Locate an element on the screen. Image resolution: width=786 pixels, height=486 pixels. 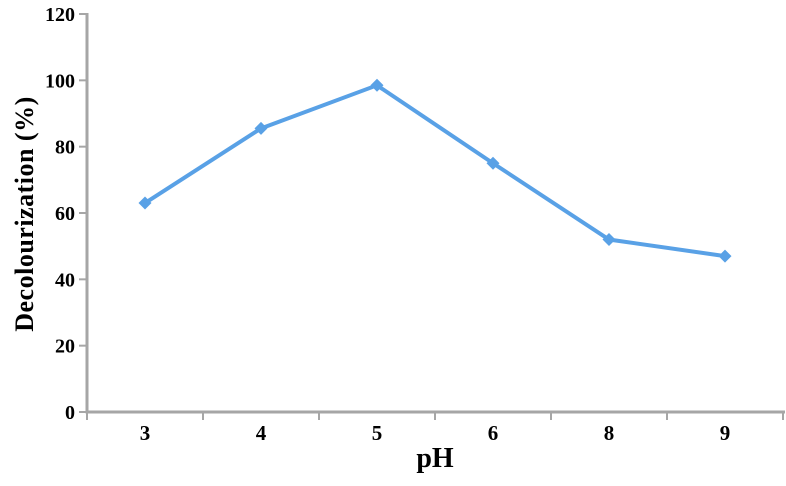
y-tick-label: 60 is located at coordinates (65, 214).